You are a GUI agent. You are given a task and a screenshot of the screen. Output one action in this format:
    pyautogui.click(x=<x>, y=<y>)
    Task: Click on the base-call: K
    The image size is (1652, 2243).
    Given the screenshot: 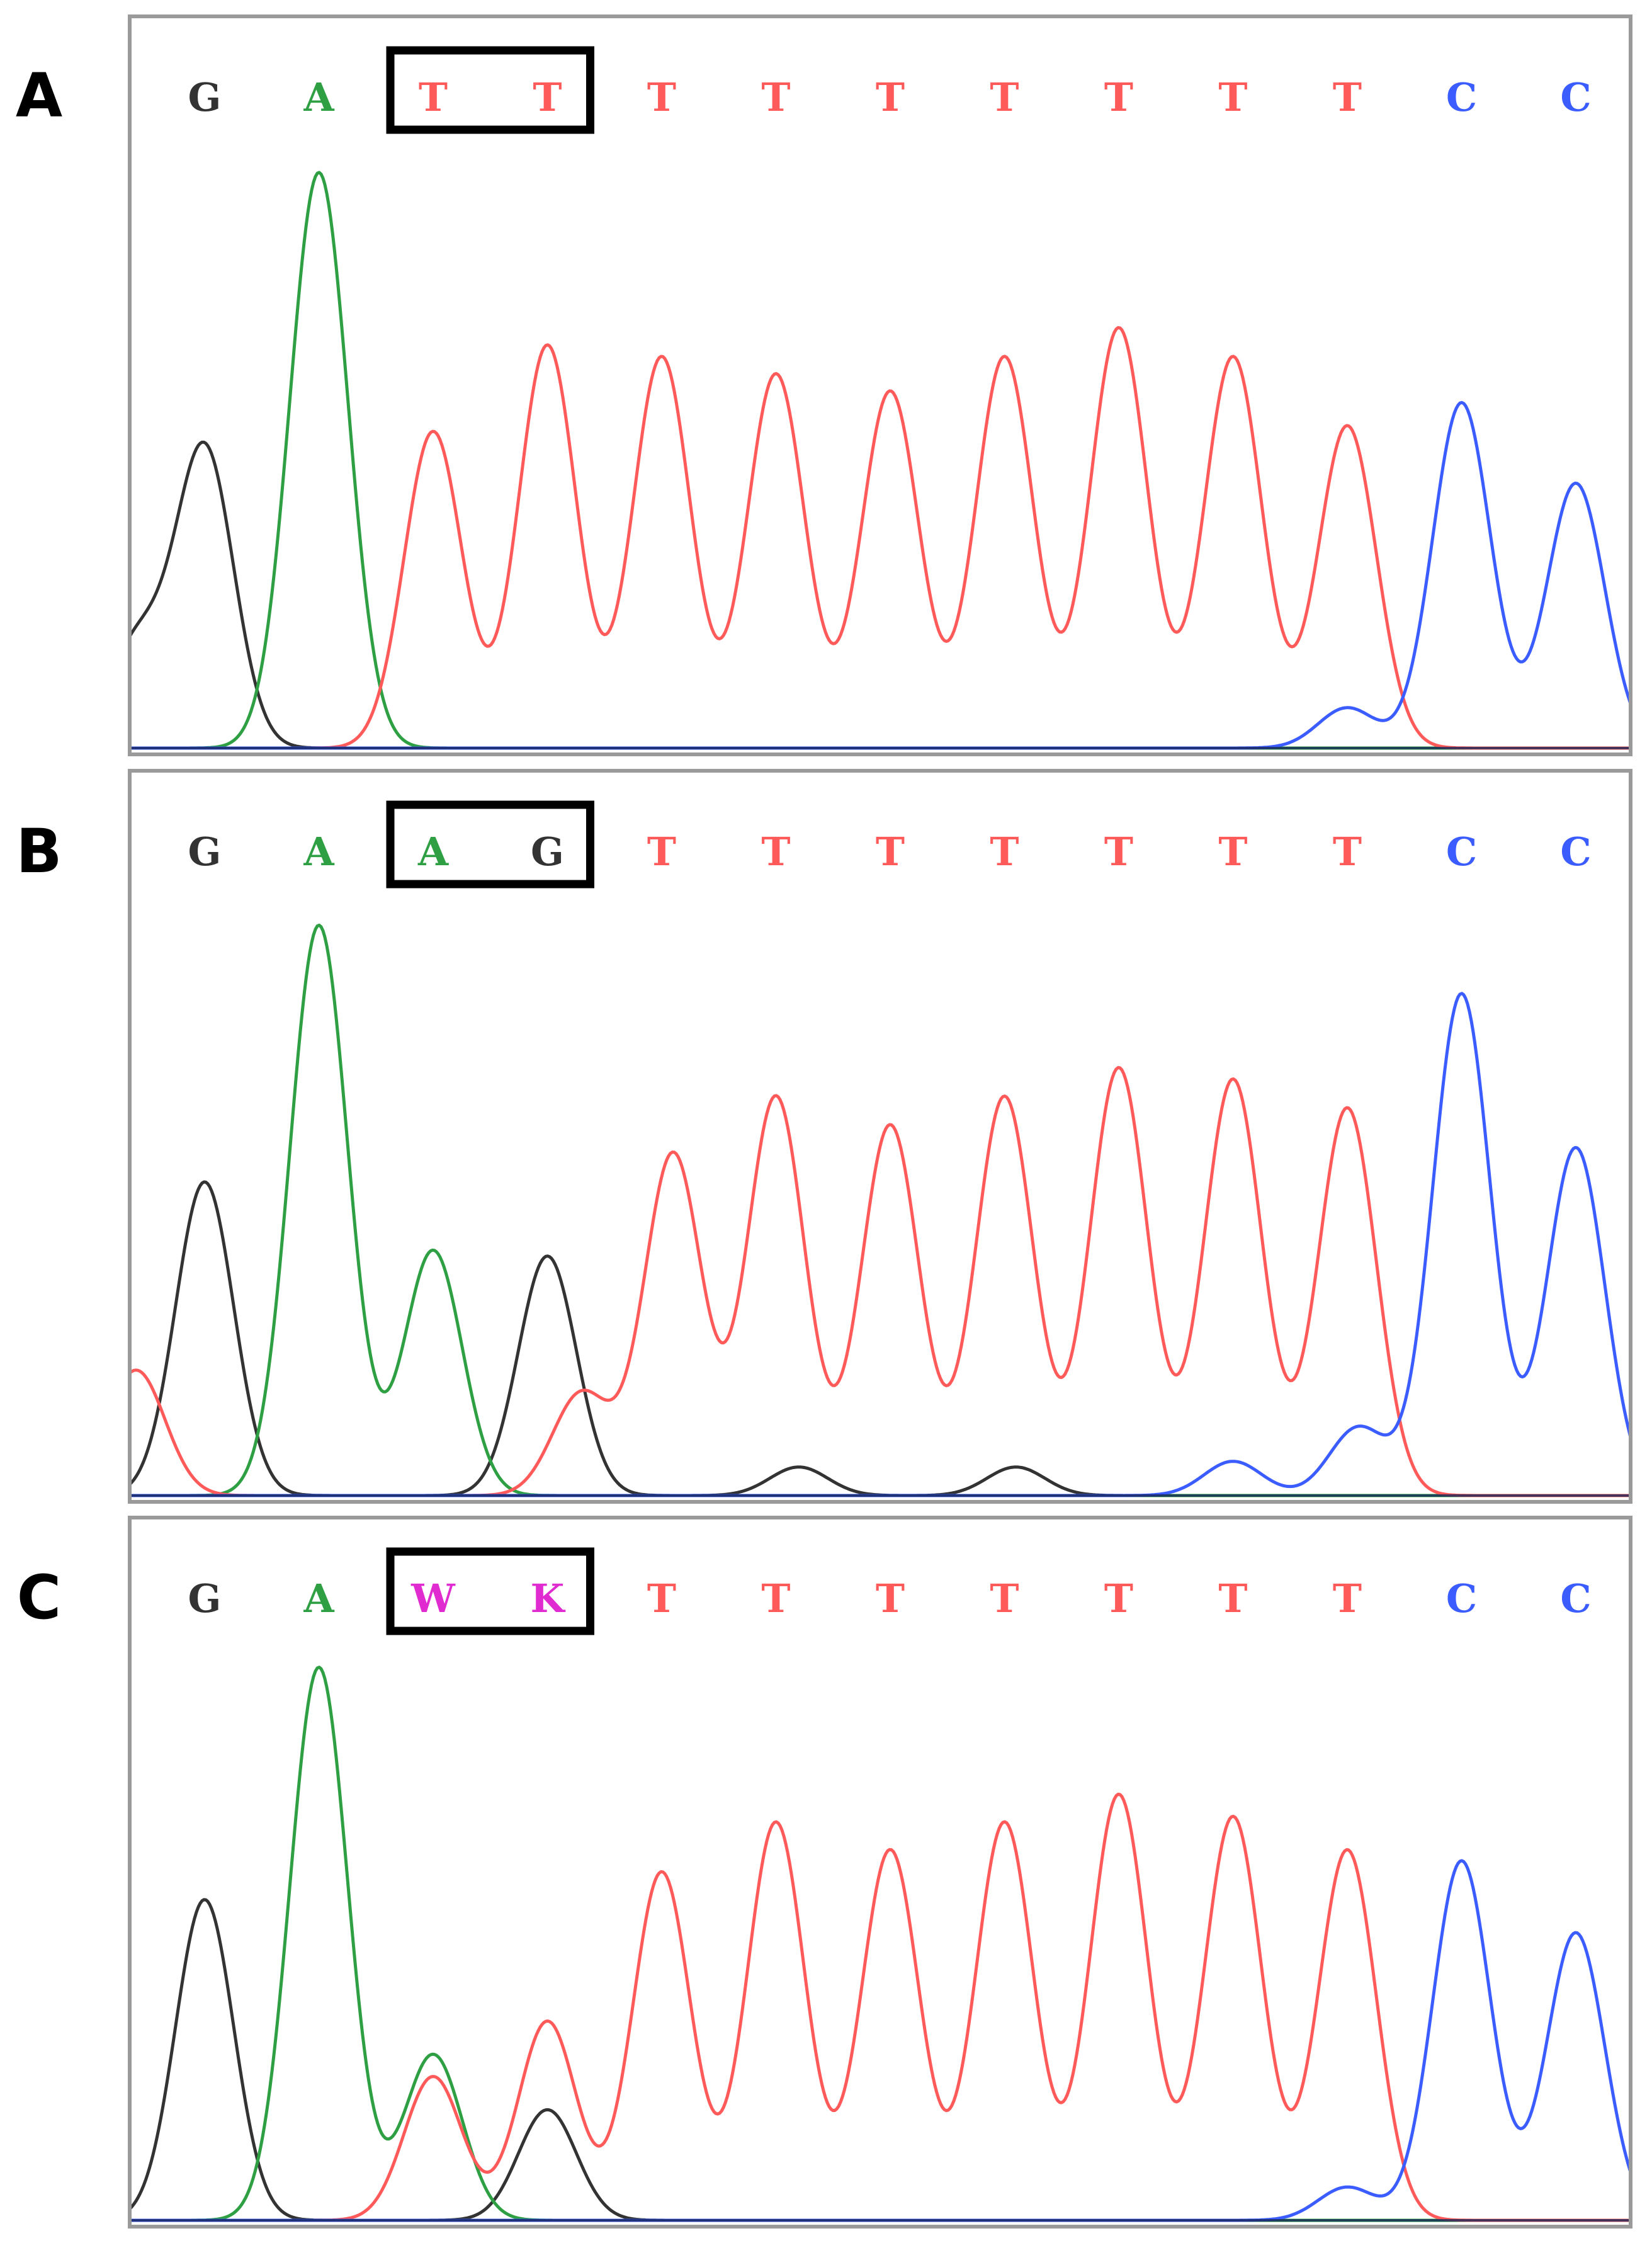 What is the action you would take?
    pyautogui.click(x=548, y=1598)
    